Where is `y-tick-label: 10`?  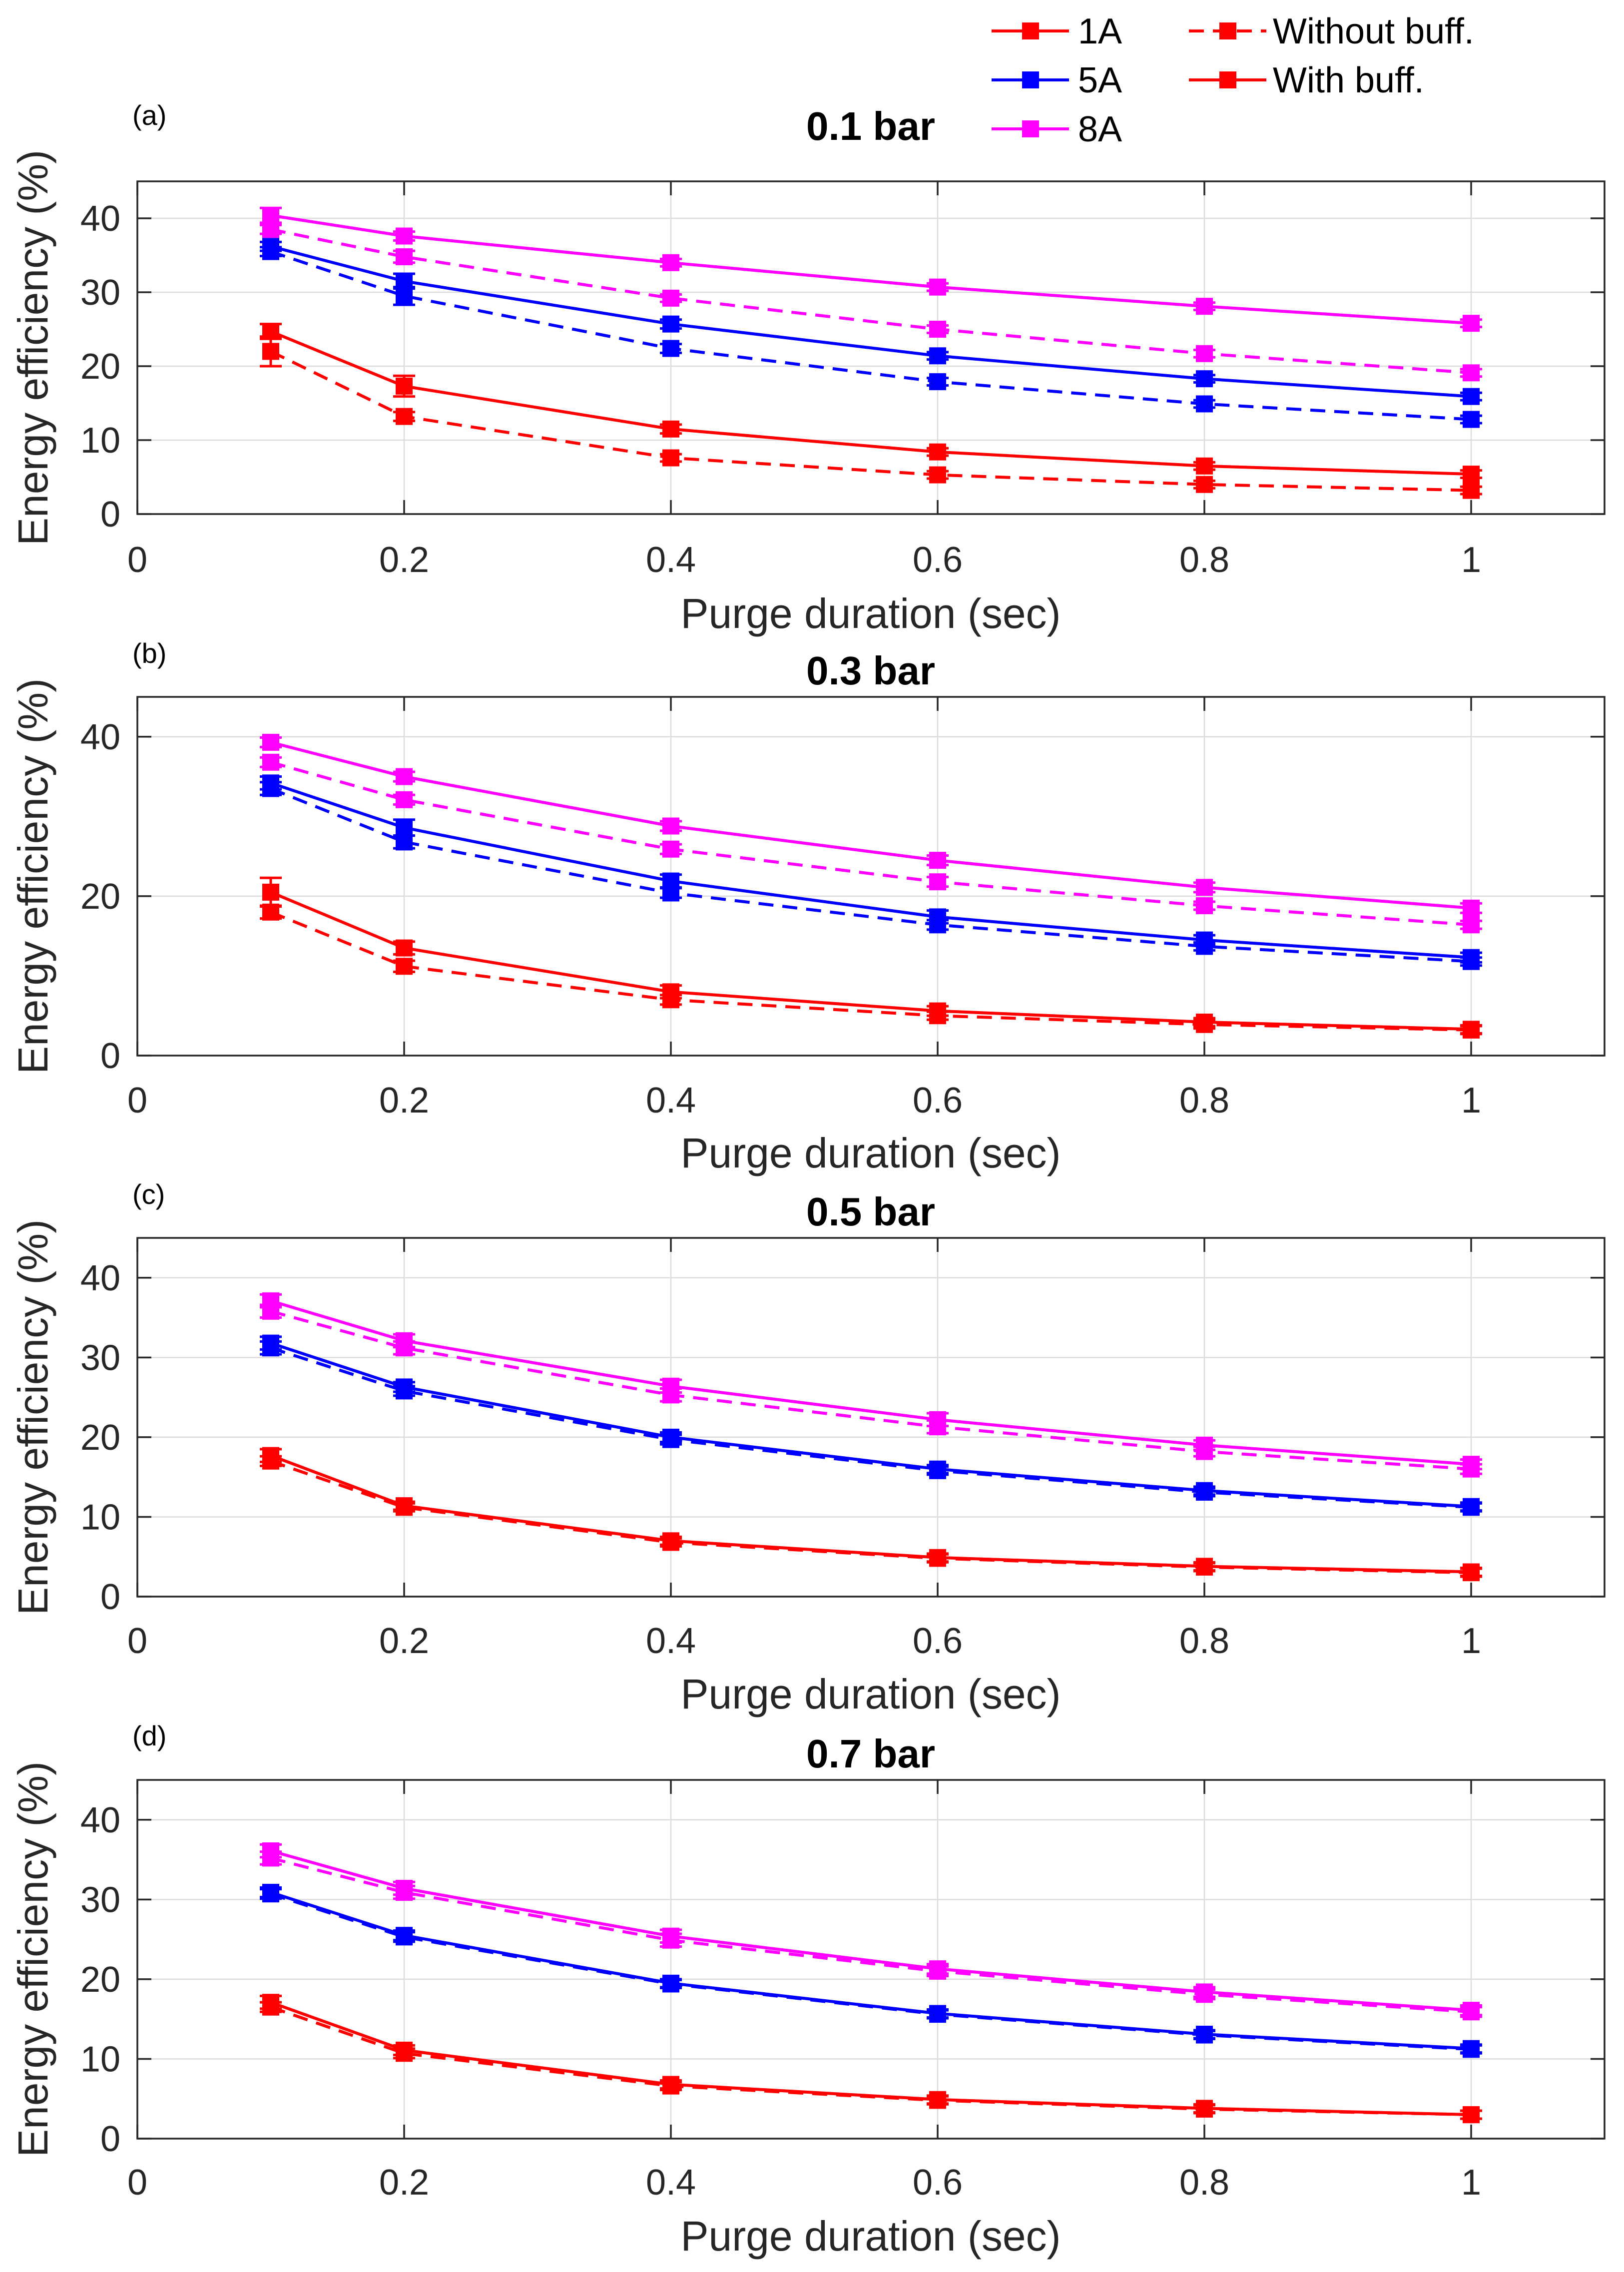
y-tick-label: 10 is located at coordinates (100, 441).